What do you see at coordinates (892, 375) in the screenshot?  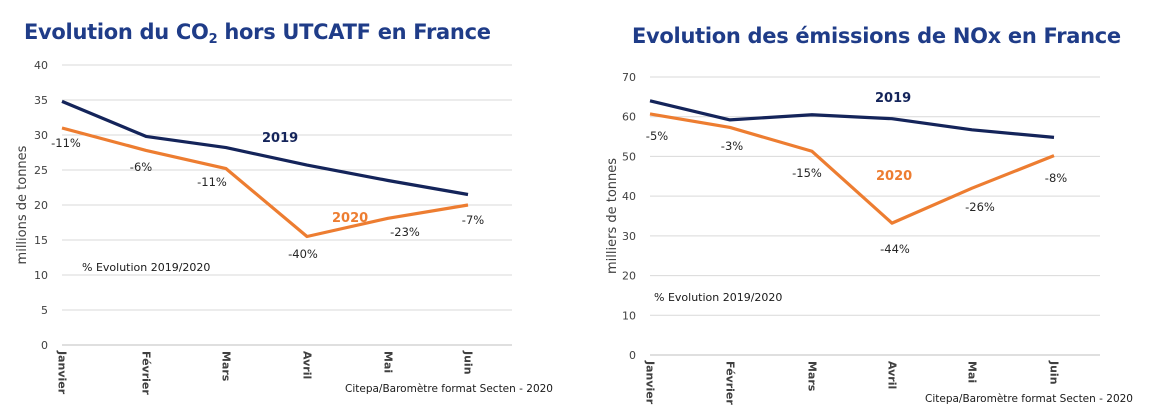 I see `nox-x-tick-label: Avril` at bounding box center [892, 375].